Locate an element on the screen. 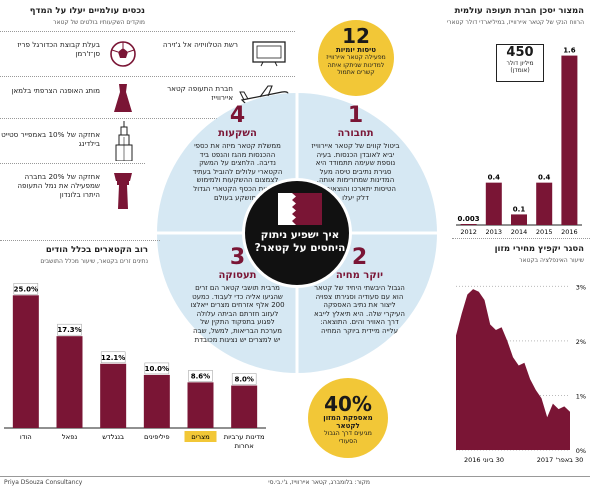 This screenshot has height=488, width=590. asset-item: אחזקה של 10% באמפייר סטייט בילדינג is located at coordinates (73, 141).